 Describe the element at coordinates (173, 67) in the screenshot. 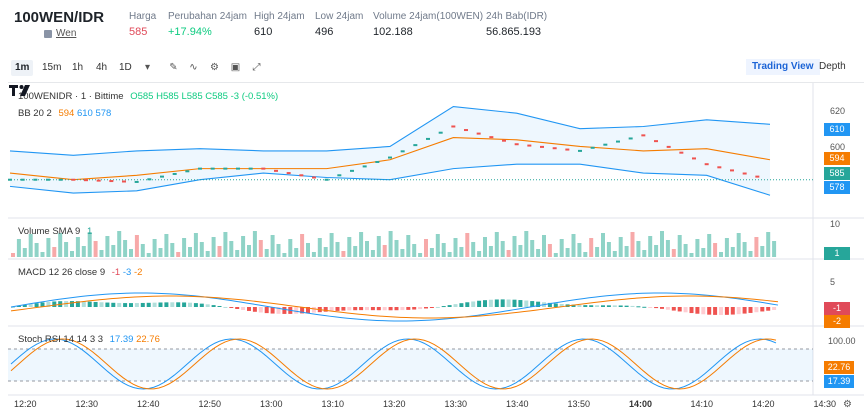

I see `pen-icon: ✎` at that location.